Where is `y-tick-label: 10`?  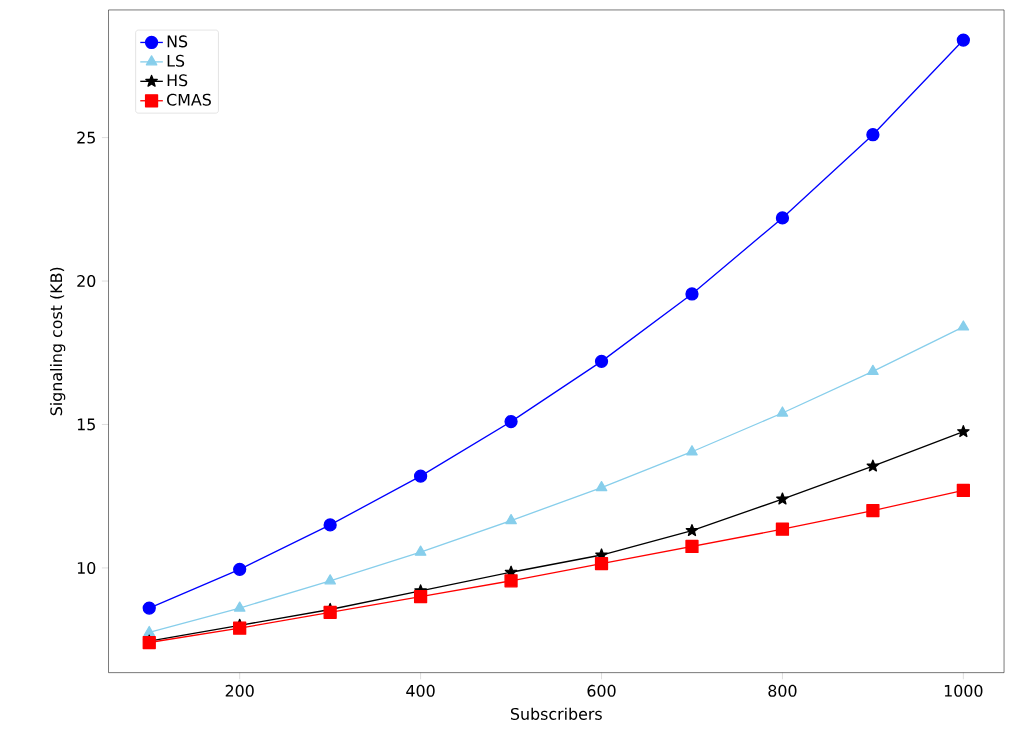
y-tick-label: 10 is located at coordinates (86, 567).